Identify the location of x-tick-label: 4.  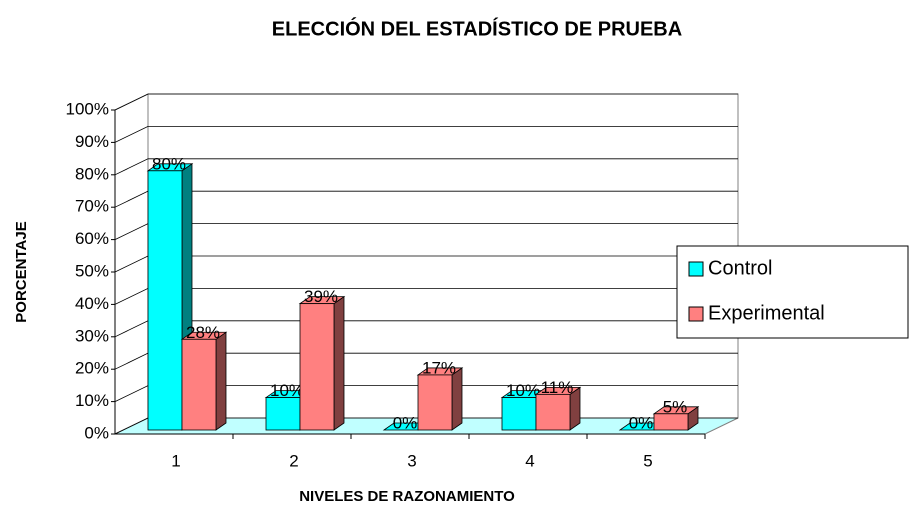
(529, 460).